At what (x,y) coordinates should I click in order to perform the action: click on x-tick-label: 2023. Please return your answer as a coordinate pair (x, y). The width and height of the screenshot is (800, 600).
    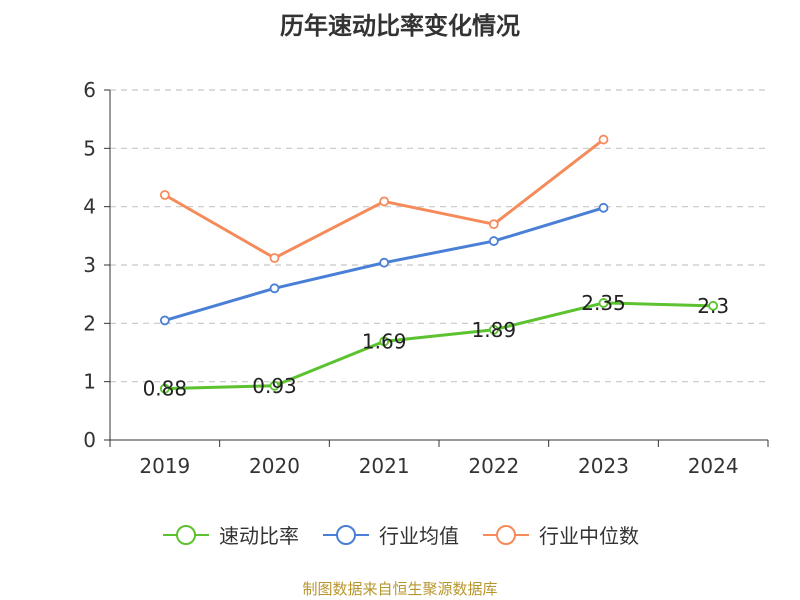
    Looking at the image, I should click on (603, 466).